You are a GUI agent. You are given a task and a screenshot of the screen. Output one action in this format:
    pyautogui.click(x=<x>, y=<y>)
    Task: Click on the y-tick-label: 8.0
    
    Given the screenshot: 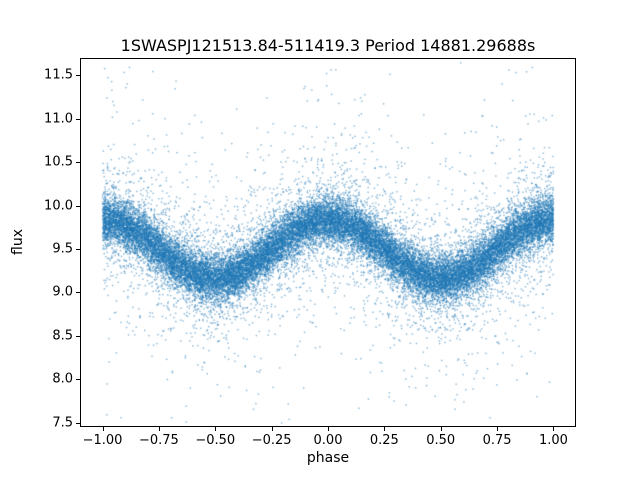 What is the action you would take?
    pyautogui.click(x=62, y=379)
    